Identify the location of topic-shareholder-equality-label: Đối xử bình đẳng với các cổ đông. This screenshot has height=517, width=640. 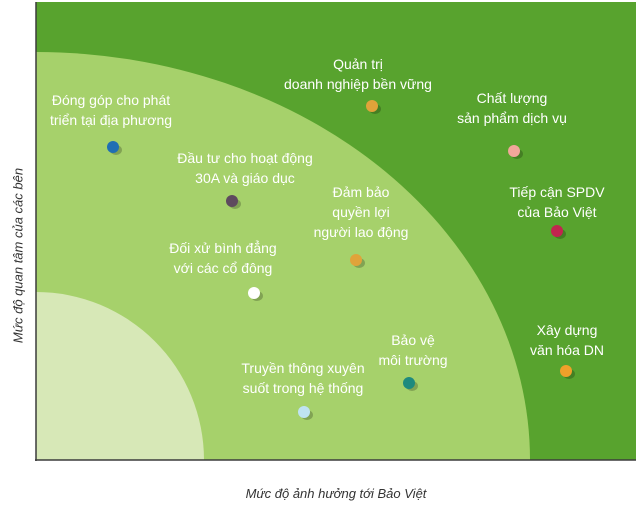
(223, 258).